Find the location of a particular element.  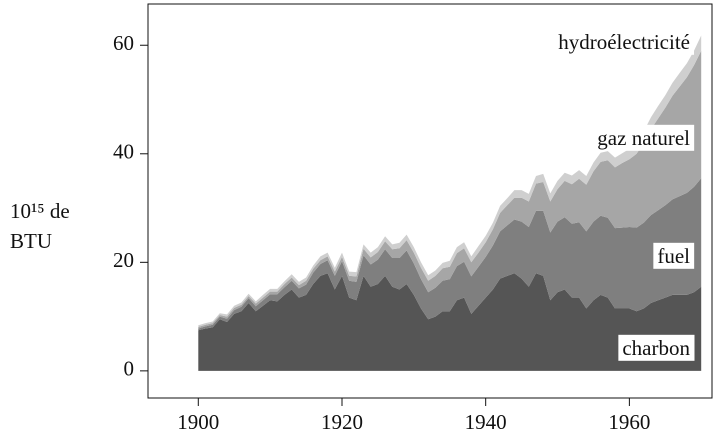

series-label: fuel is located at coordinates (673, 256).